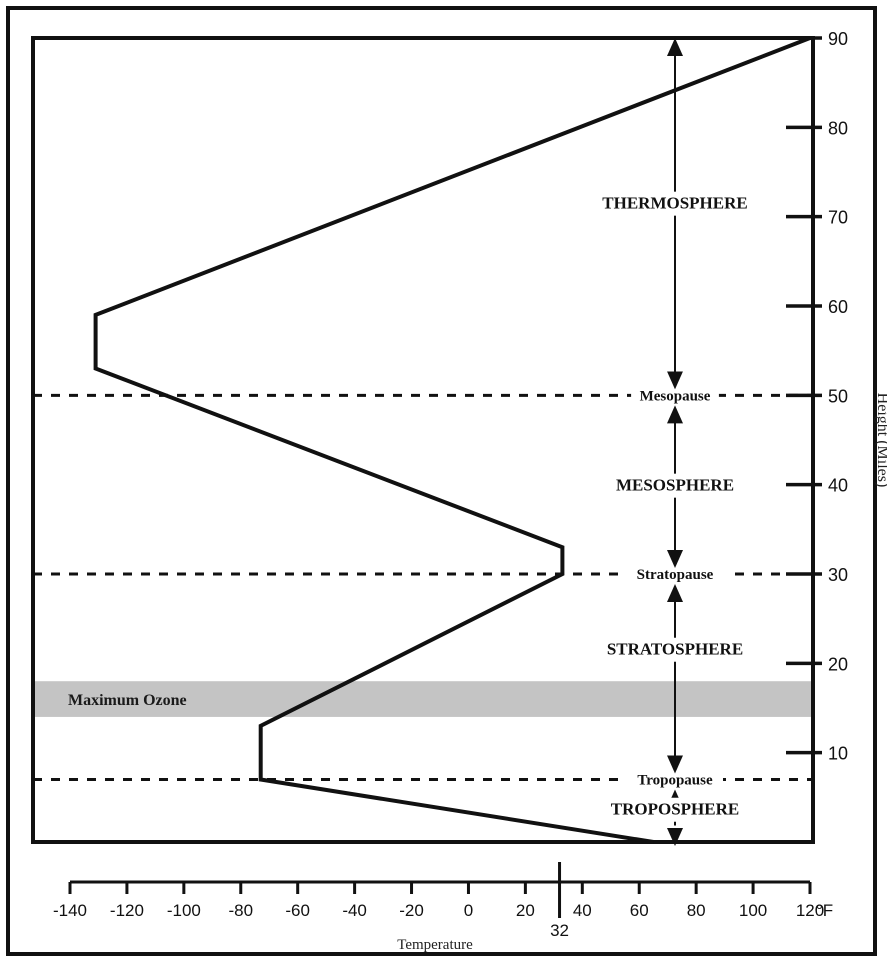 The height and width of the screenshot is (966, 887). What do you see at coordinates (753, 910) in the screenshot?
I see `x-tick-label-100: 100` at bounding box center [753, 910].